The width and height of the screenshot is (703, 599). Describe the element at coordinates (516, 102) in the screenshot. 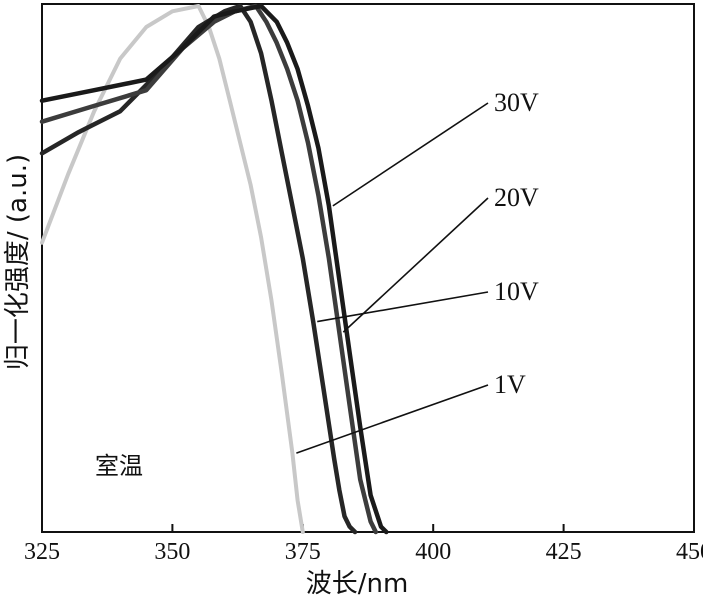

I see `series-label-30v: 30V` at that location.